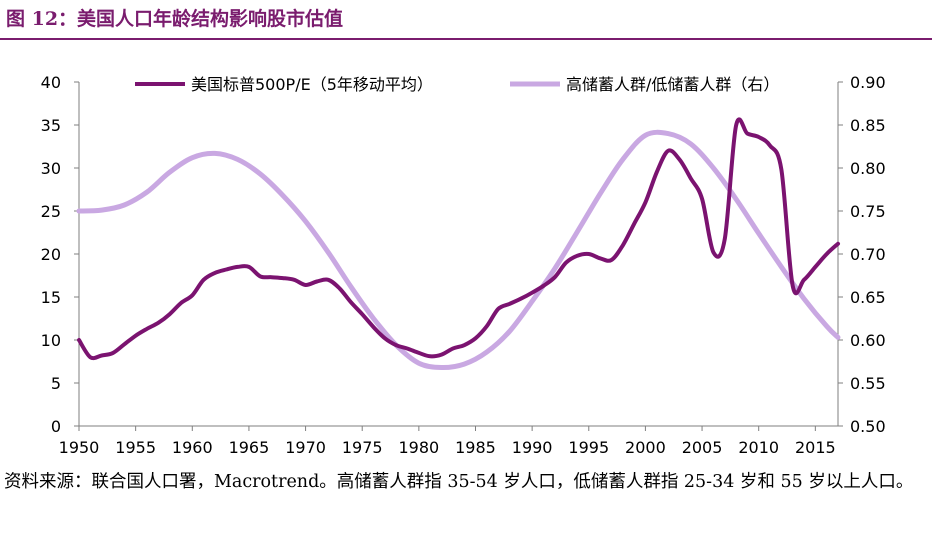  Describe the element at coordinates (868, 297) in the screenshot. I see `y-right-tick-label: 0.65` at that location.